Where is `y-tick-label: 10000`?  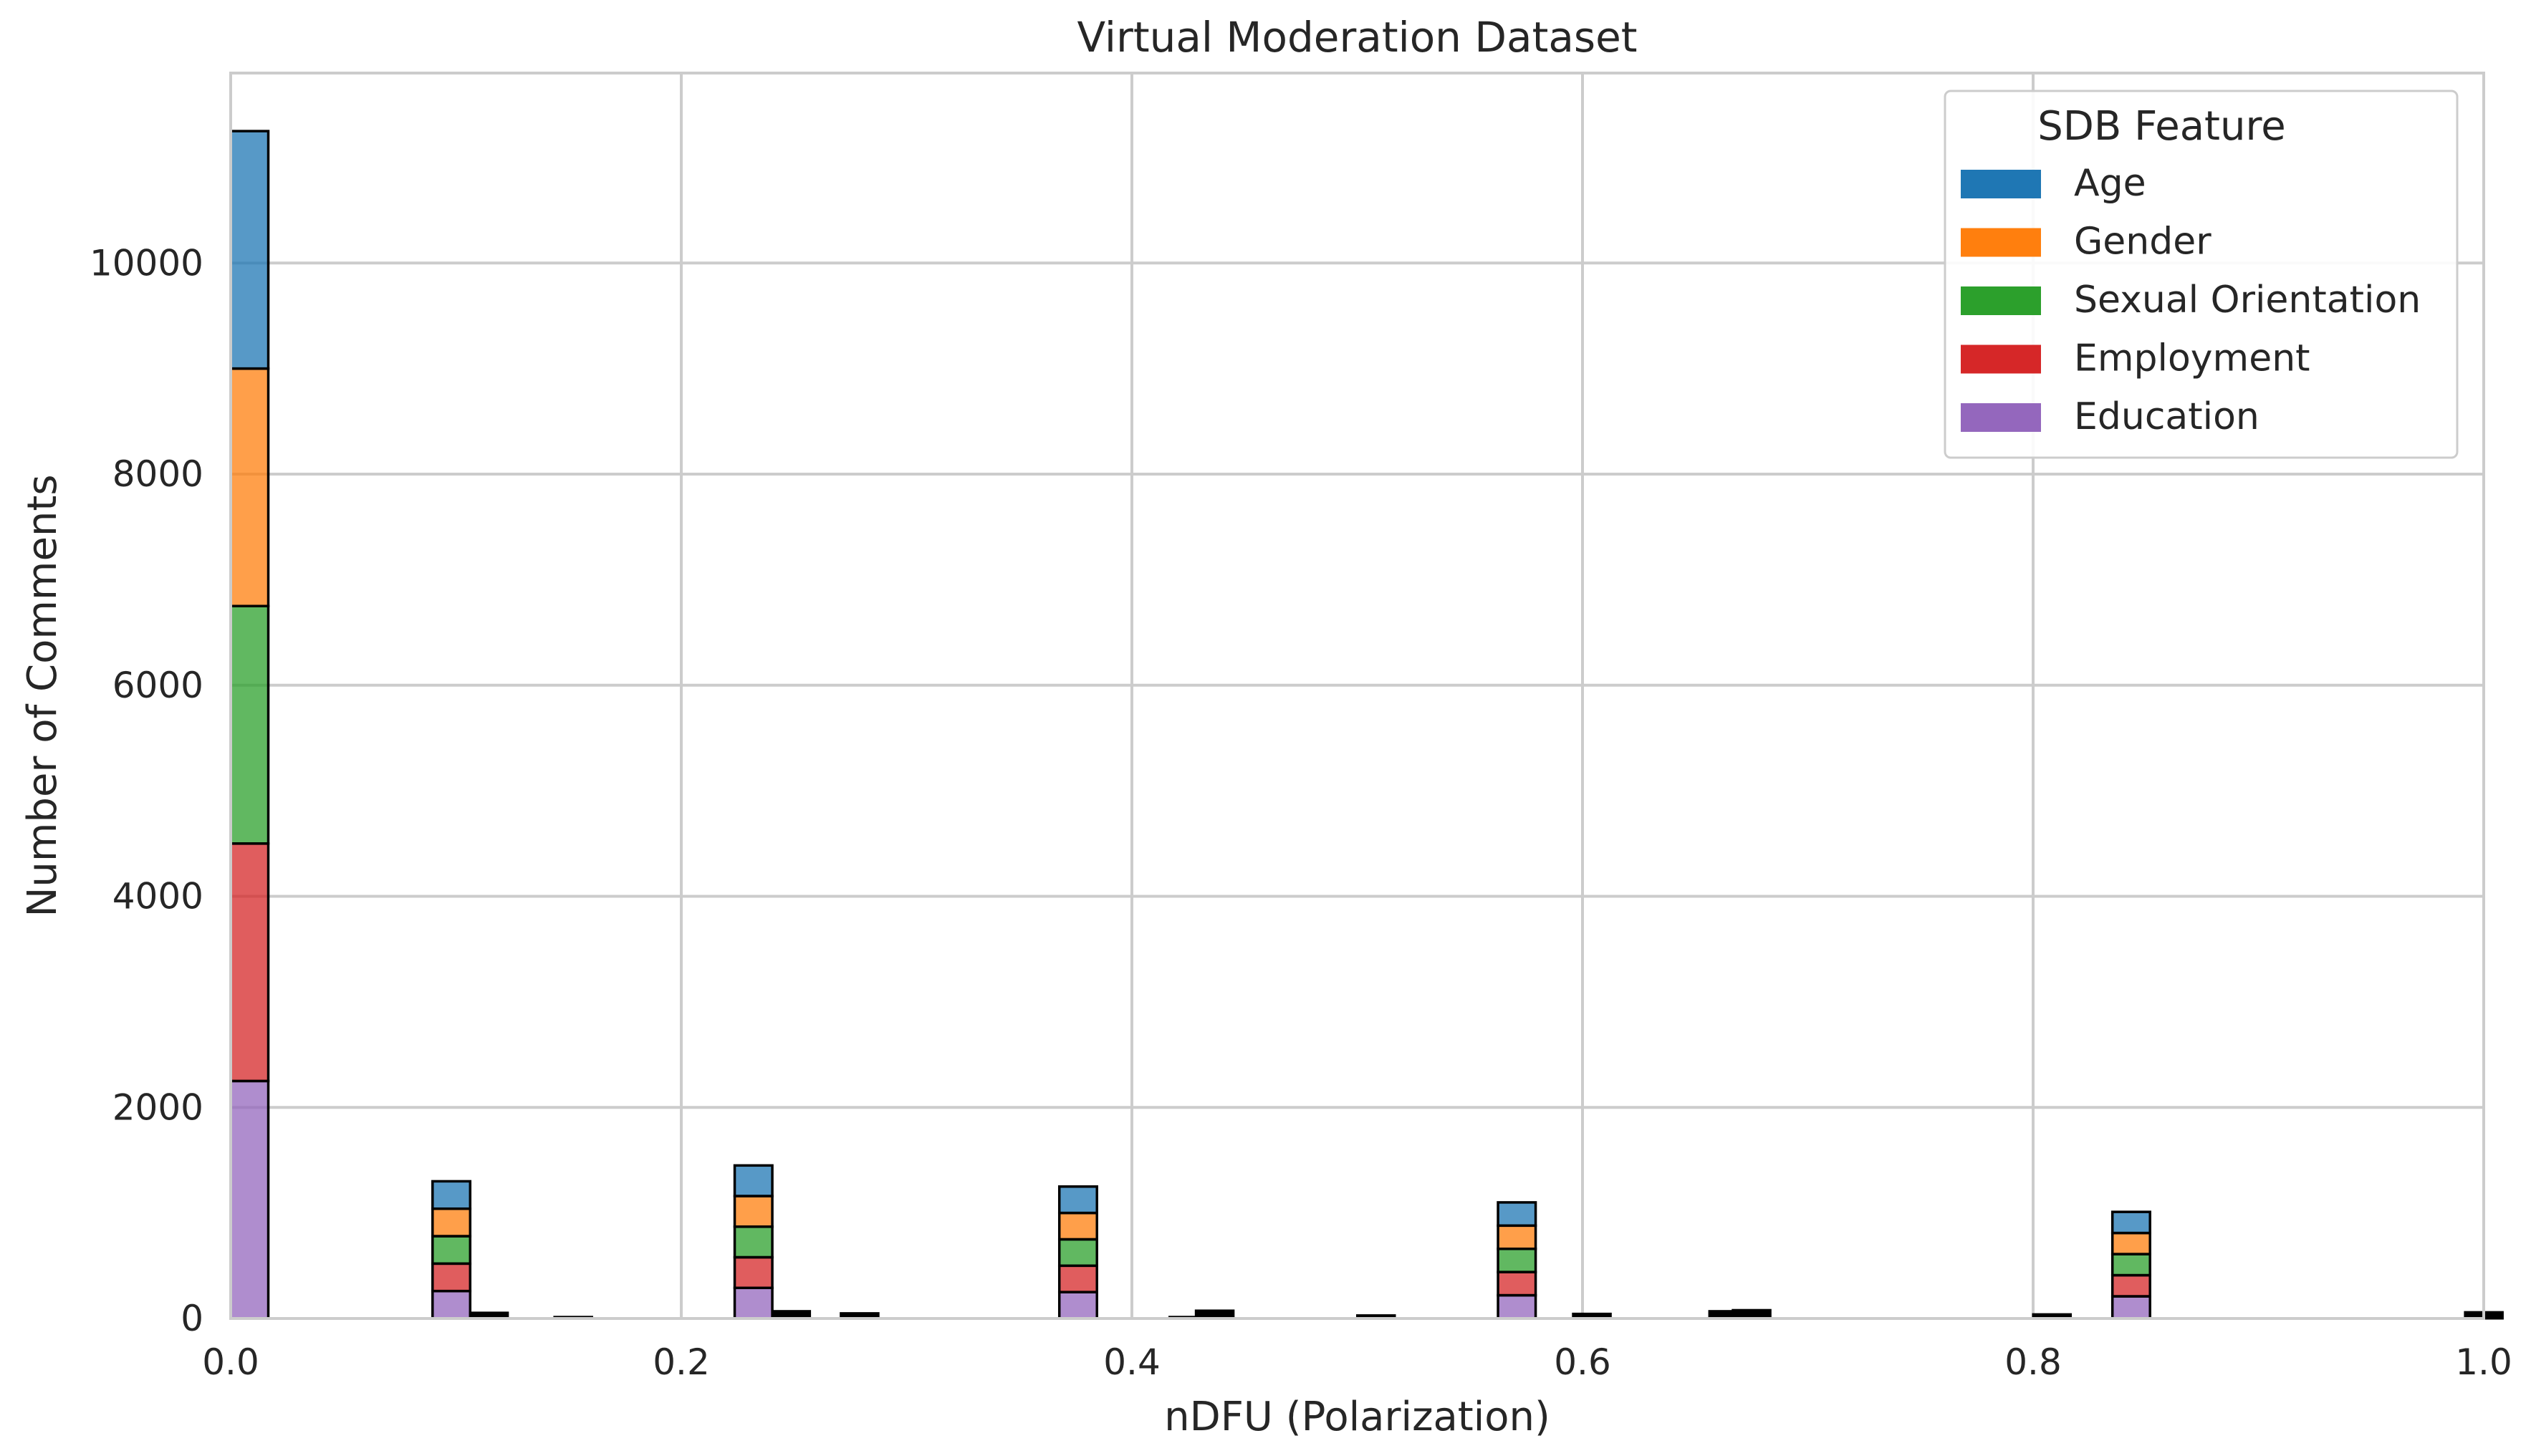 y-tick-label: 10000 is located at coordinates (146, 263).